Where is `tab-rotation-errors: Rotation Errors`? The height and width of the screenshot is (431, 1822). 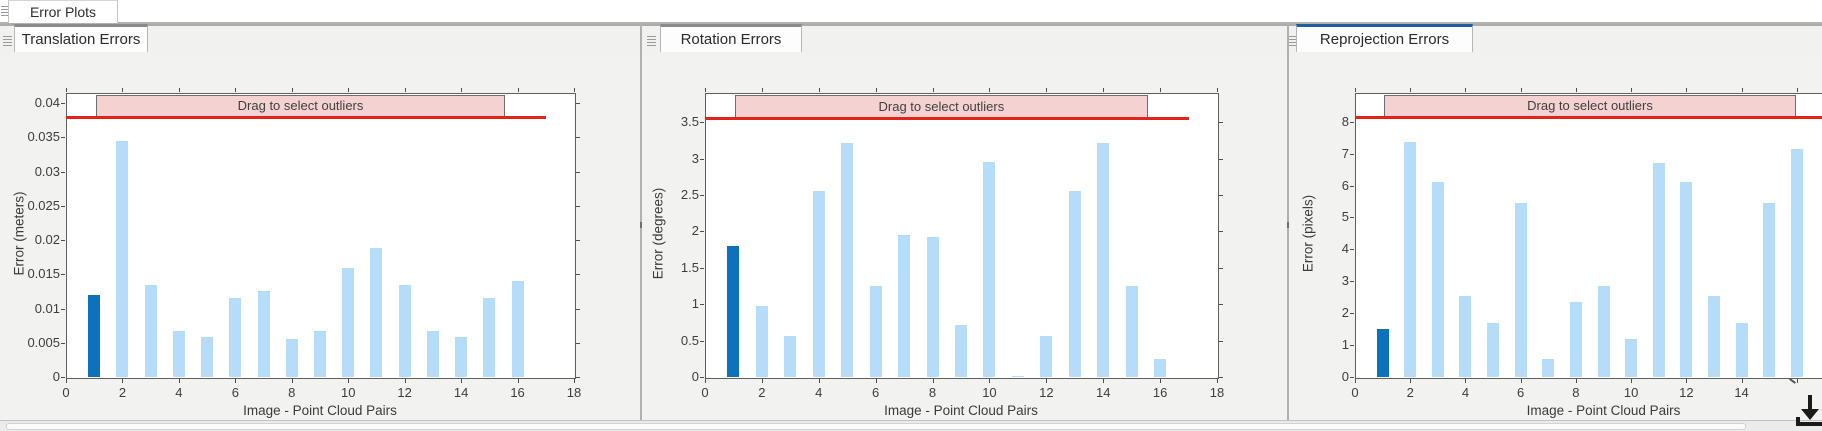 tab-rotation-errors: Rotation Errors is located at coordinates (731, 38).